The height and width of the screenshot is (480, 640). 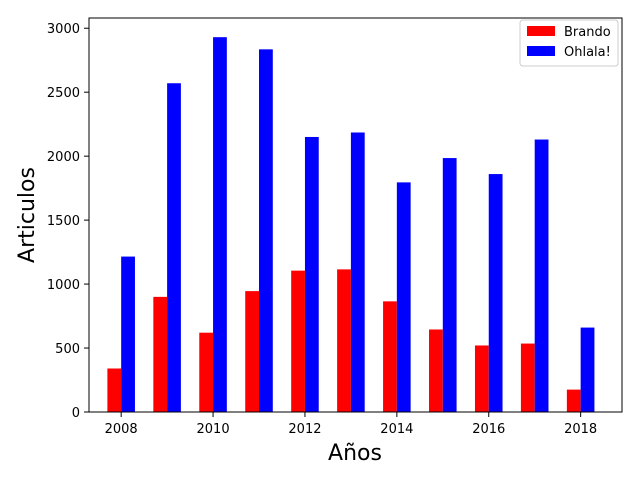 I want to click on bar-brando-2012, so click(x=298, y=341).